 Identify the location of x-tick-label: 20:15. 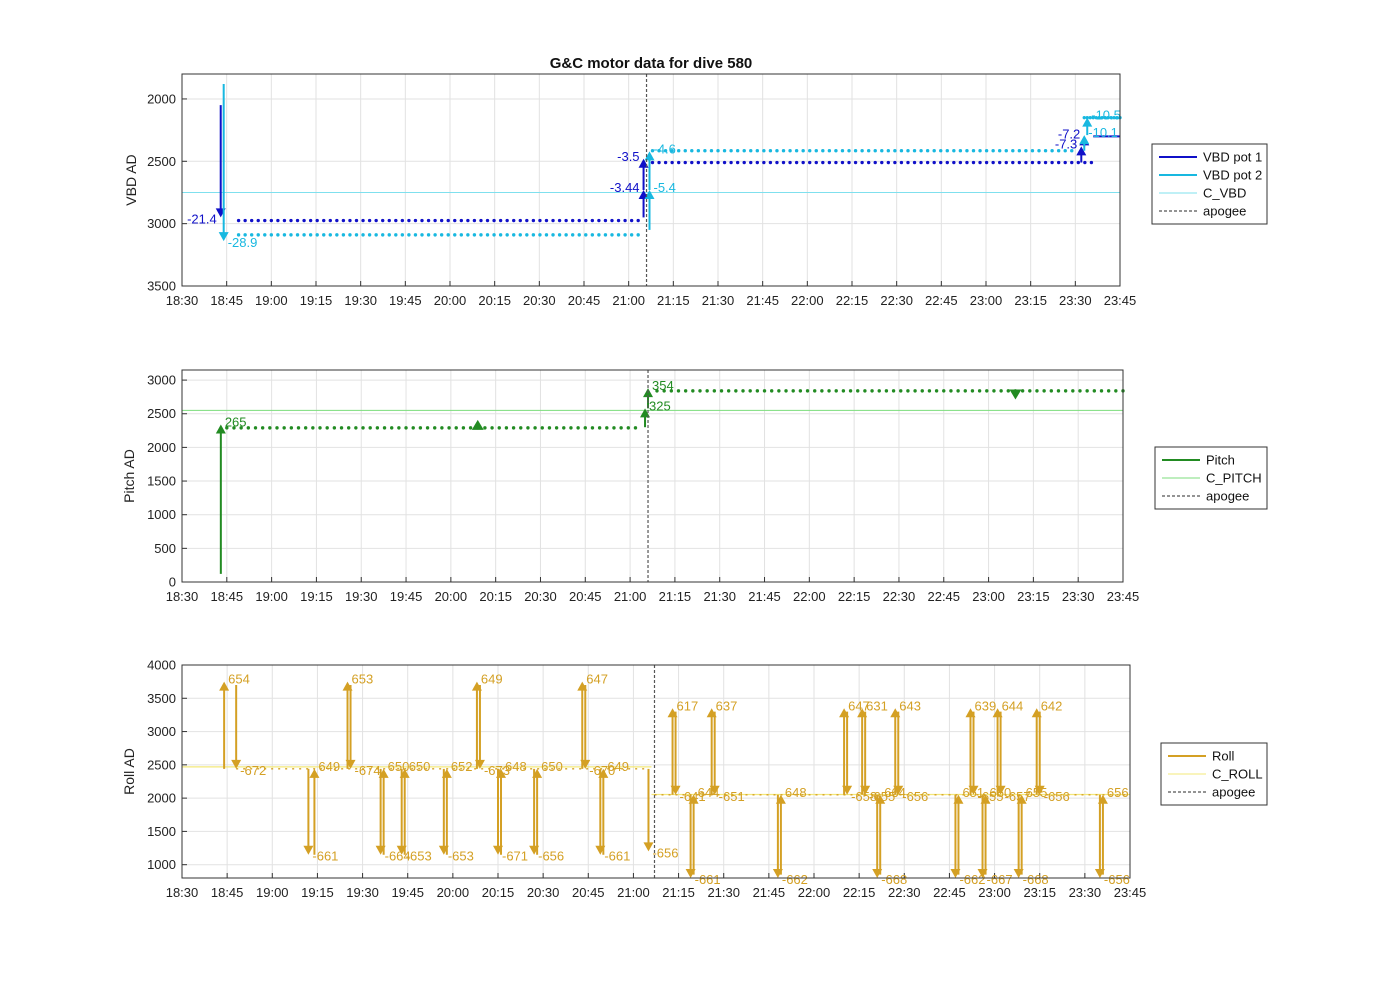
(498, 892).